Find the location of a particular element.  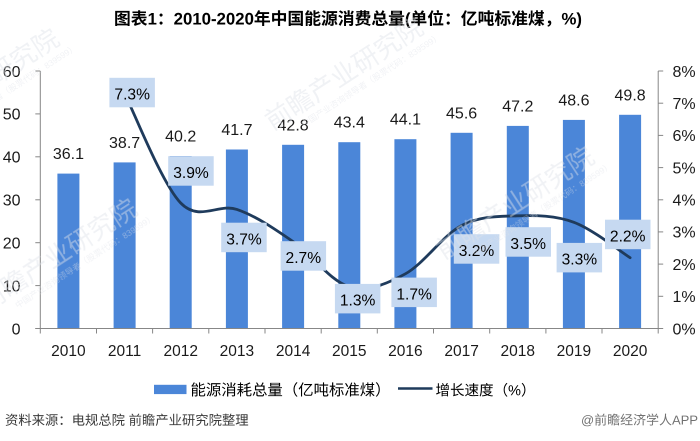

svg-text: 40 is located at coordinates (12, 158).